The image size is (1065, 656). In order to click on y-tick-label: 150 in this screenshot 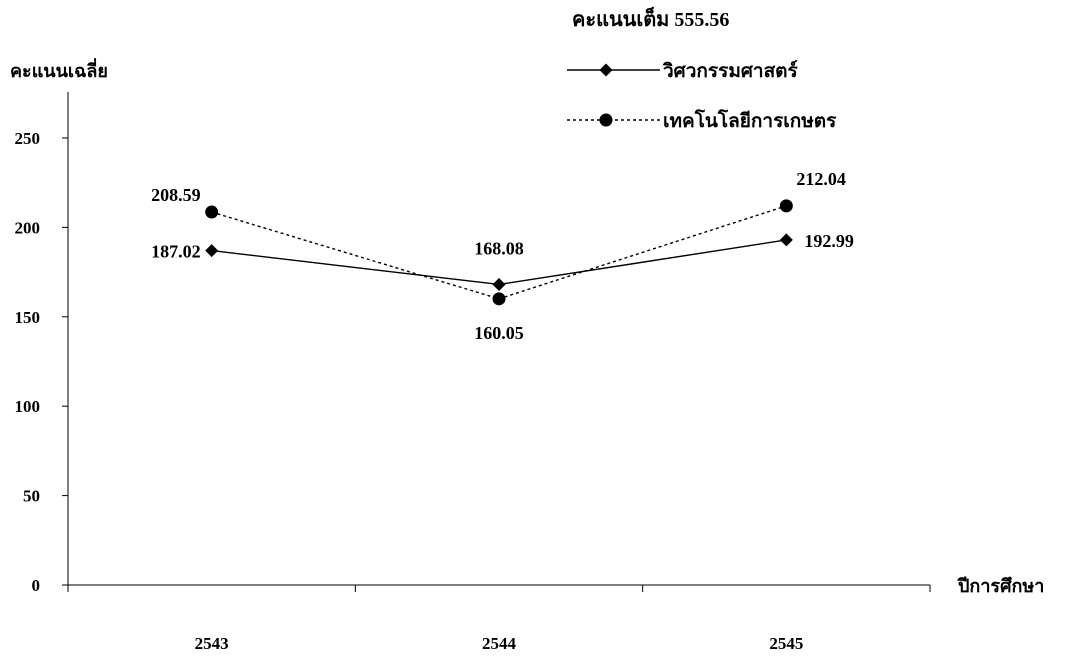, I will do `click(28, 317)`.